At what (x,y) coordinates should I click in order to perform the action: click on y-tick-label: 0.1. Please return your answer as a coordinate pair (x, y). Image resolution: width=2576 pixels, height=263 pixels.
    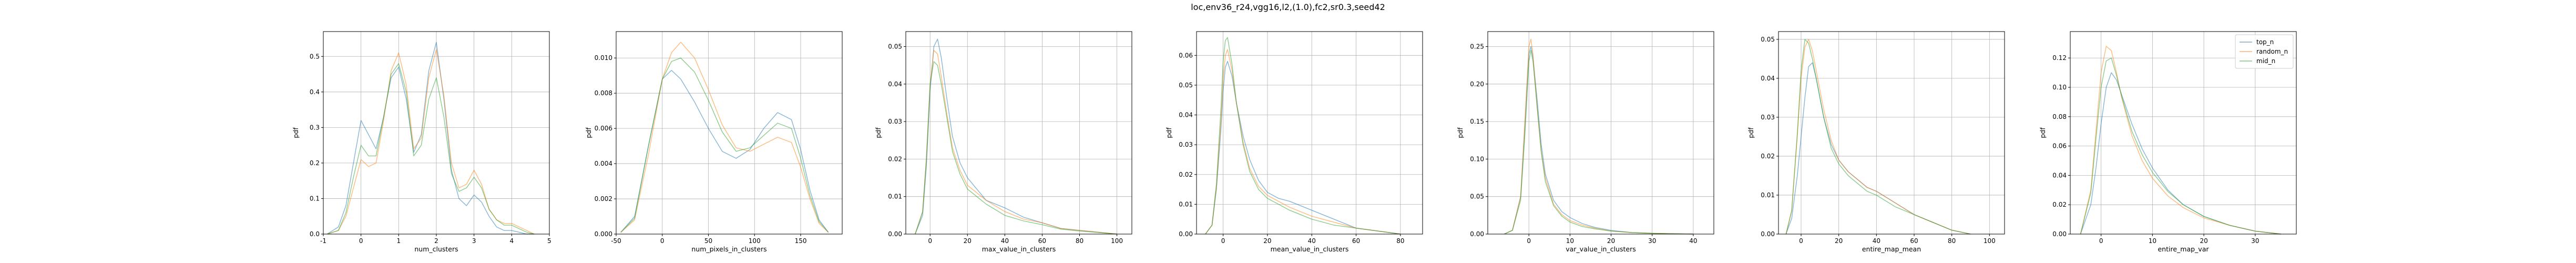
    Looking at the image, I should click on (315, 199).